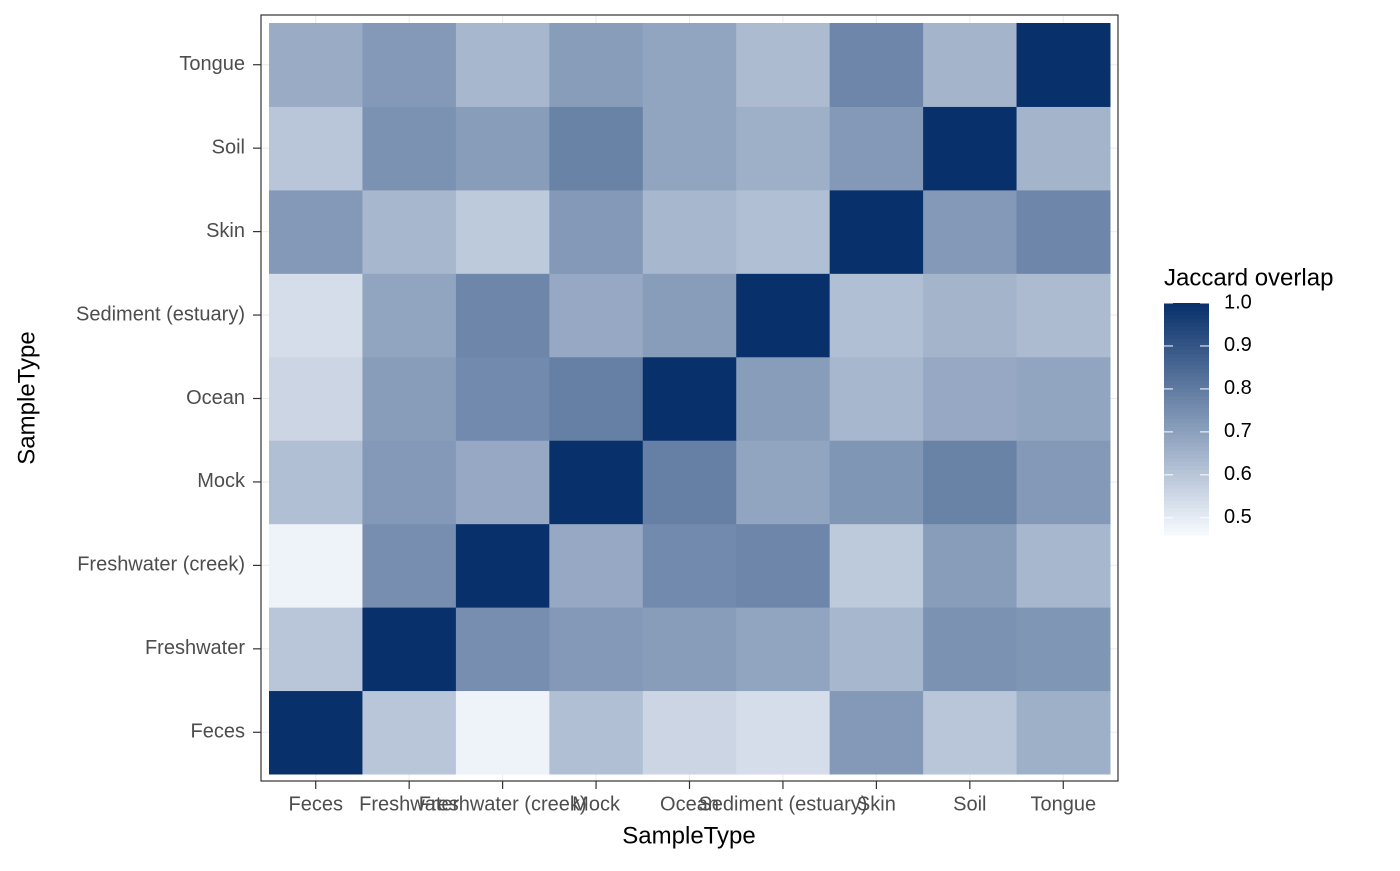 This screenshot has width=1400, height=871. What do you see at coordinates (315, 804) in the screenshot?
I see `x-tick-label: Feces` at bounding box center [315, 804].